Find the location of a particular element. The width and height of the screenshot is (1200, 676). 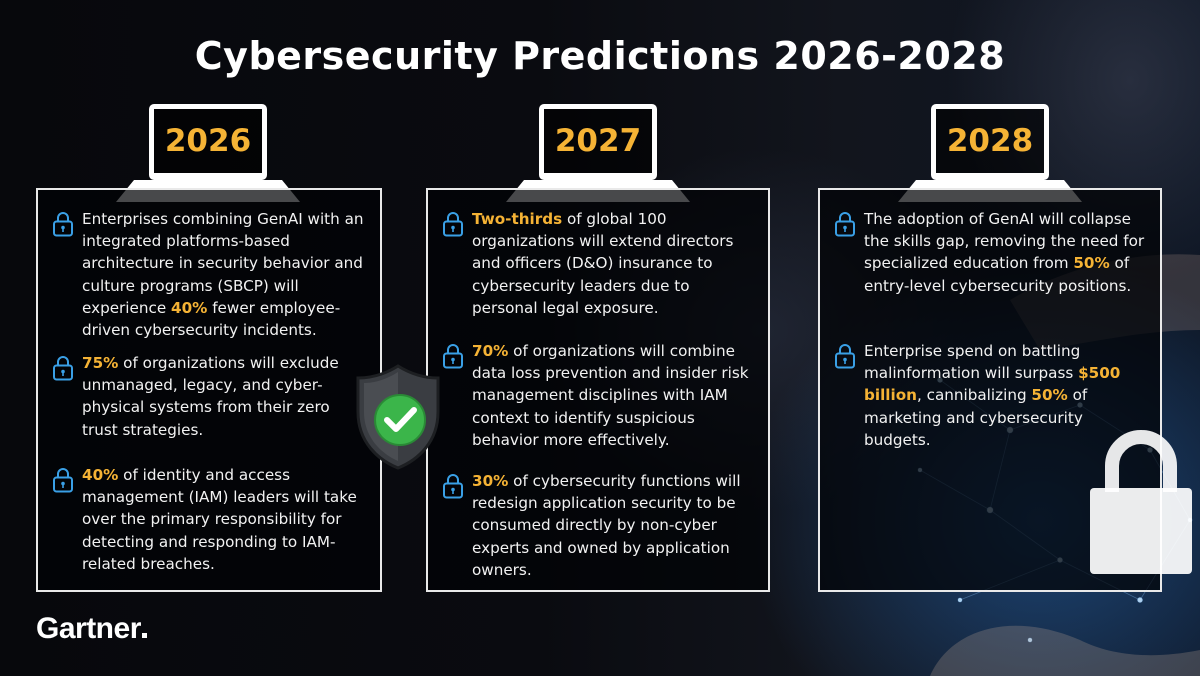

year-label: 2028 is located at coordinates (990, 141).